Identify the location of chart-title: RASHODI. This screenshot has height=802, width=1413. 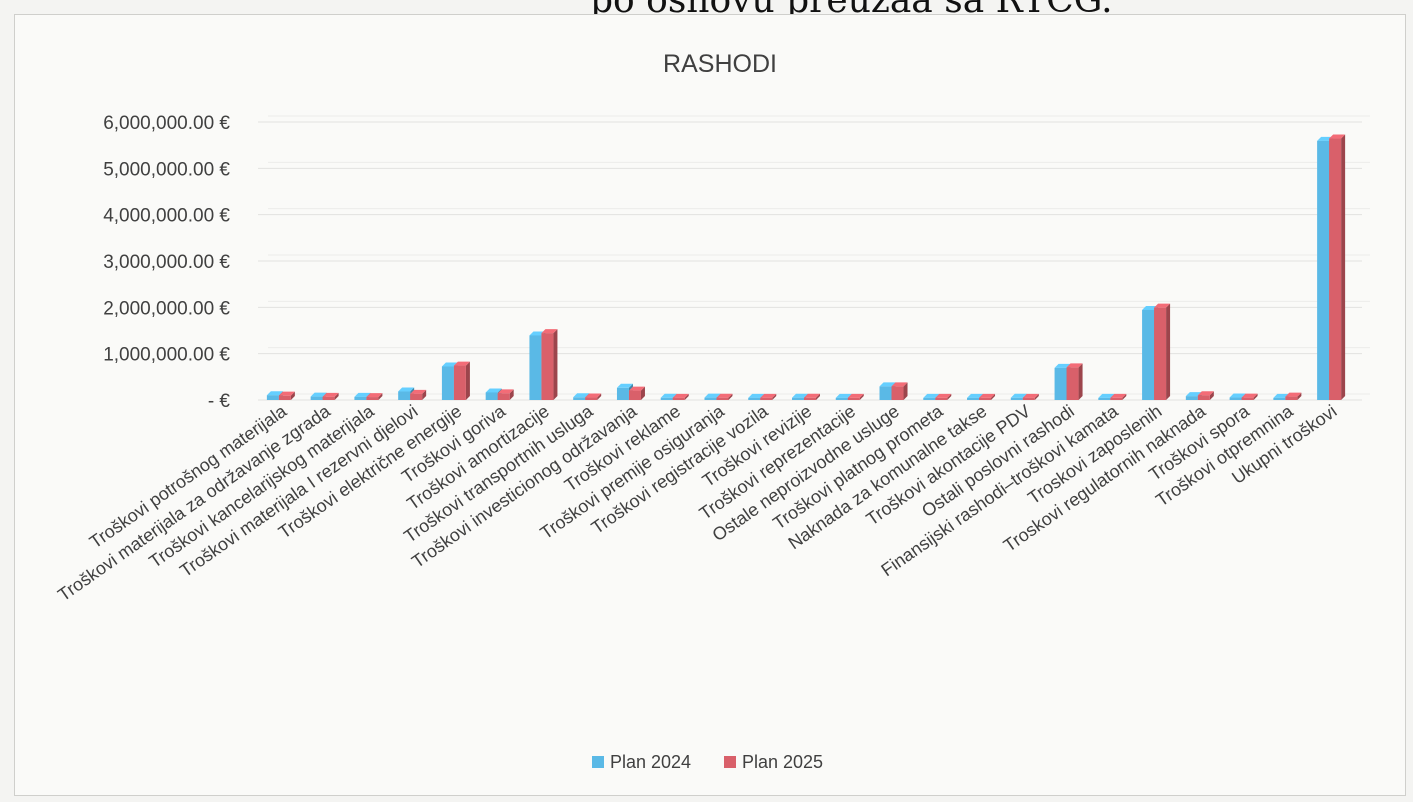
(720, 64).